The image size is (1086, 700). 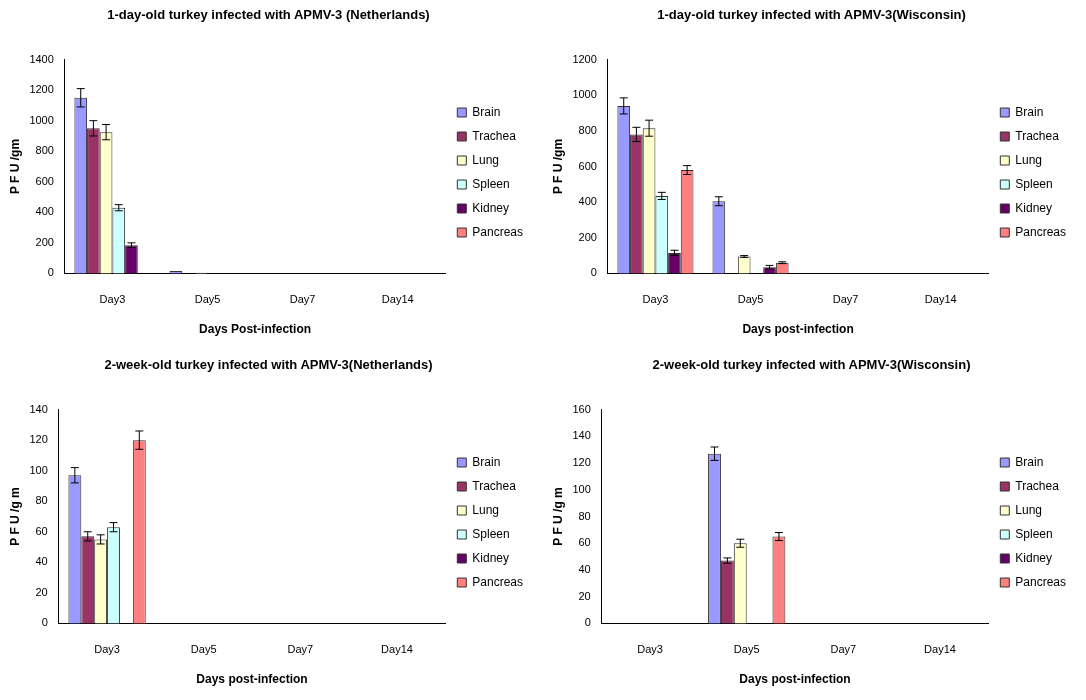 What do you see at coordinates (268, 15) in the screenshot?
I see `chart-title: 1-day-old turkey infected with APMV-3 (Netherlands)` at bounding box center [268, 15].